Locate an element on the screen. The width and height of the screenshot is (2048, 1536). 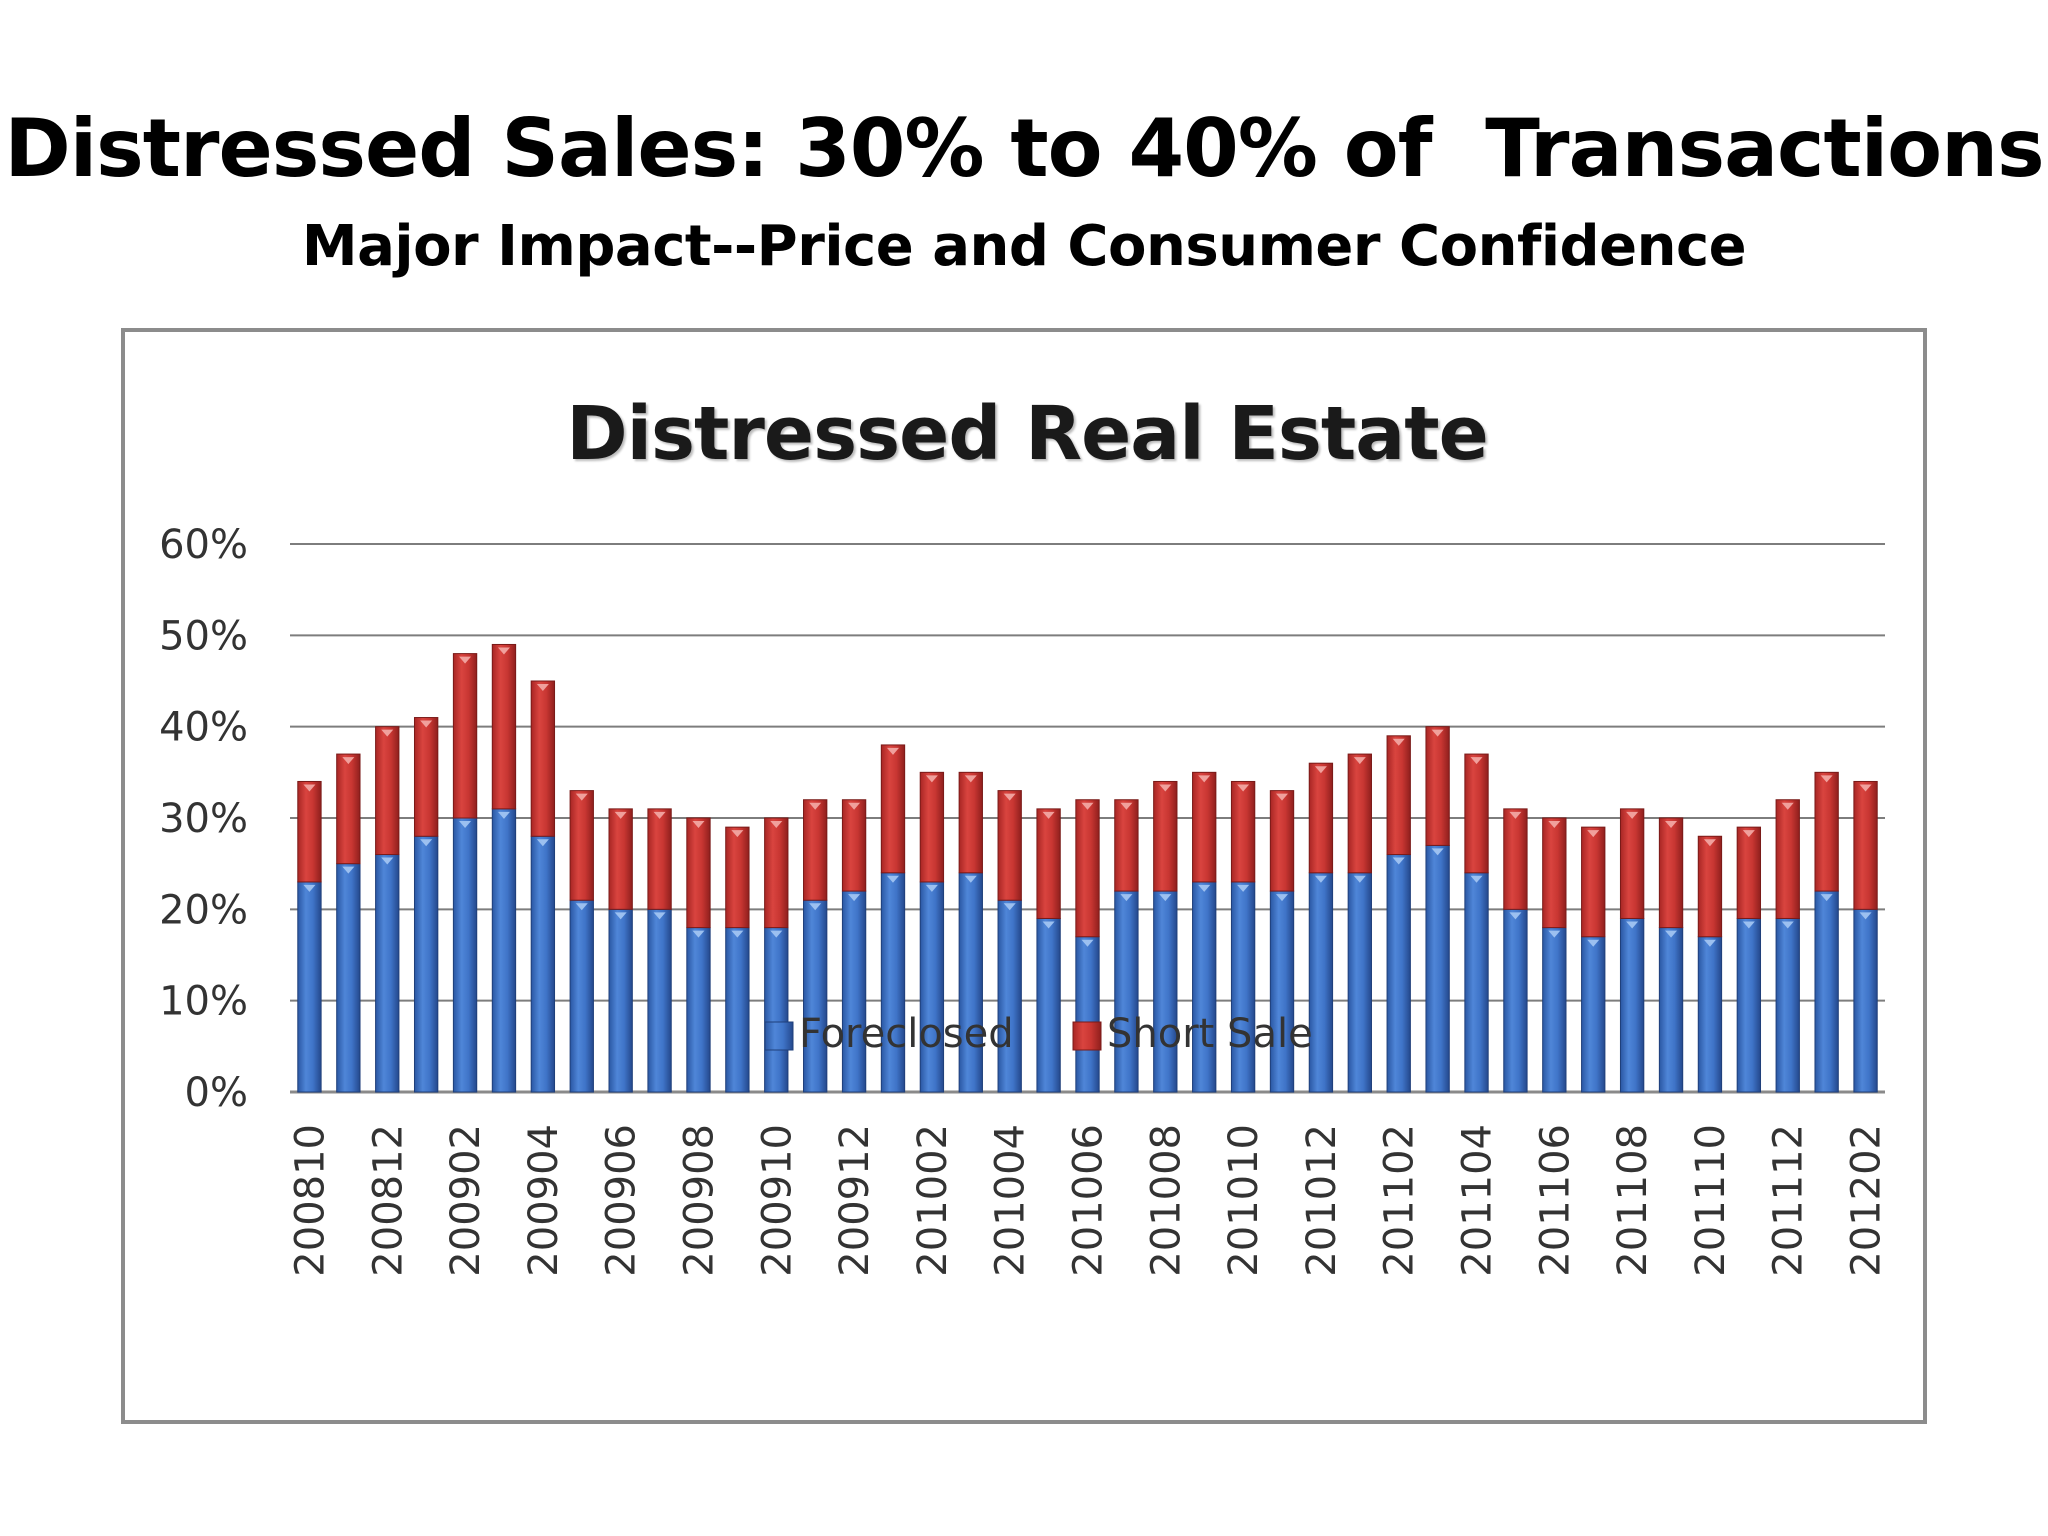
x-tick-label: 201102 is located at coordinates (1400, 1200).